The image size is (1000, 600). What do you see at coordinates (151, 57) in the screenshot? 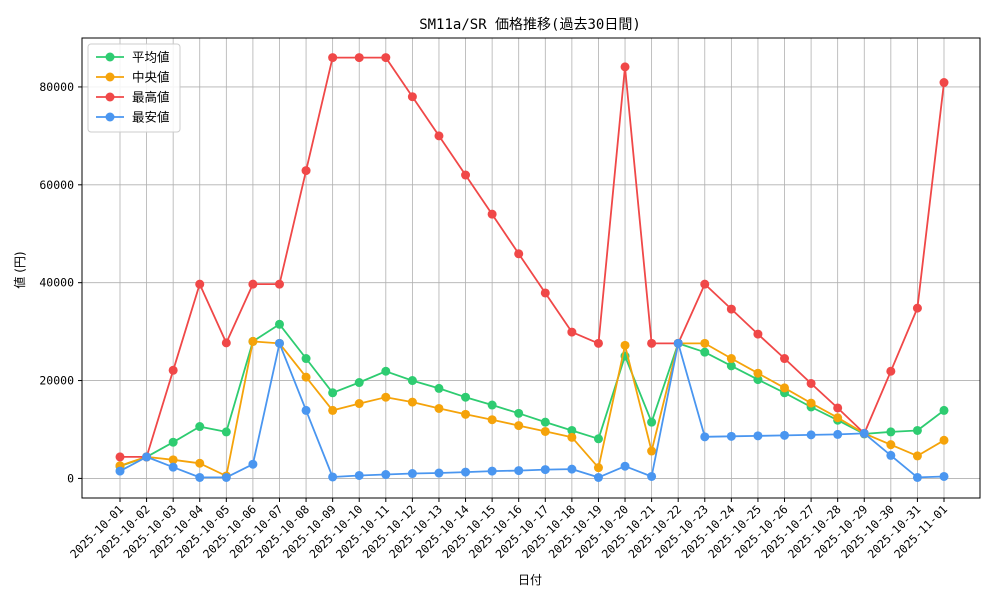
I see `legend-label: 平均値` at bounding box center [151, 57].